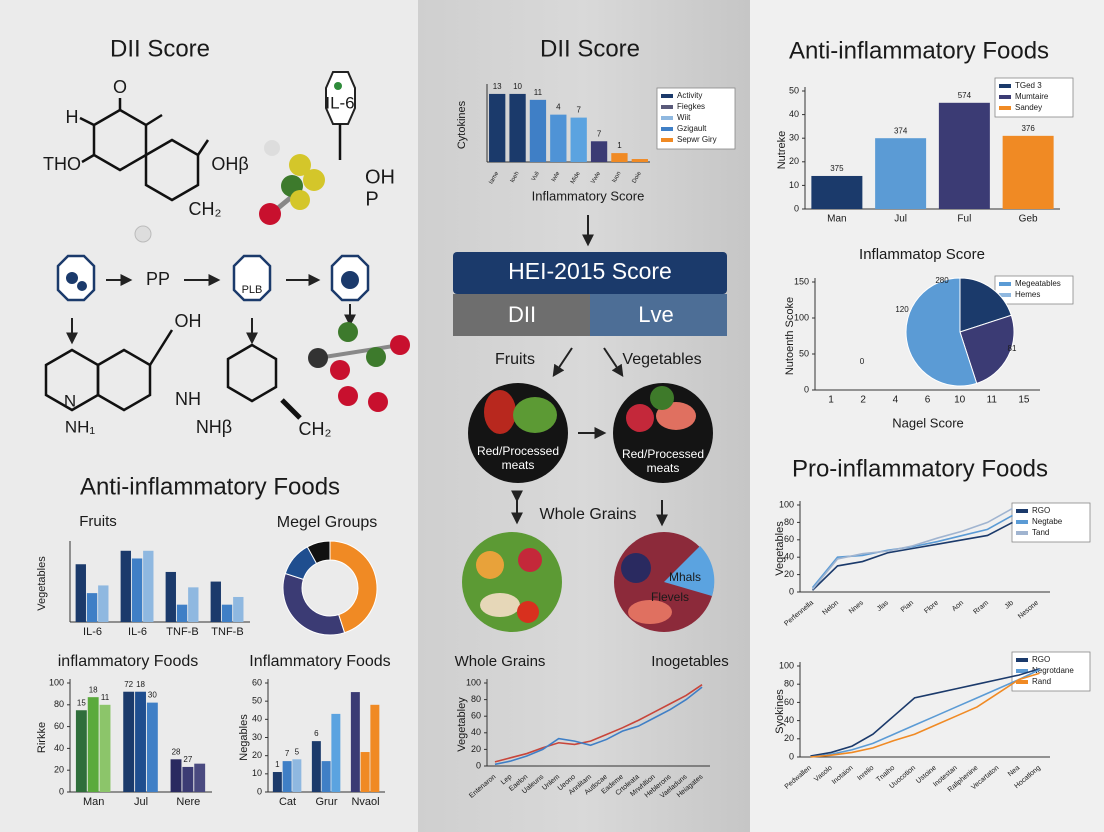 The height and width of the screenshot is (832, 1104). Describe the element at coordinates (340, 98) in the screenshot. I see `il6-icon` at that location.